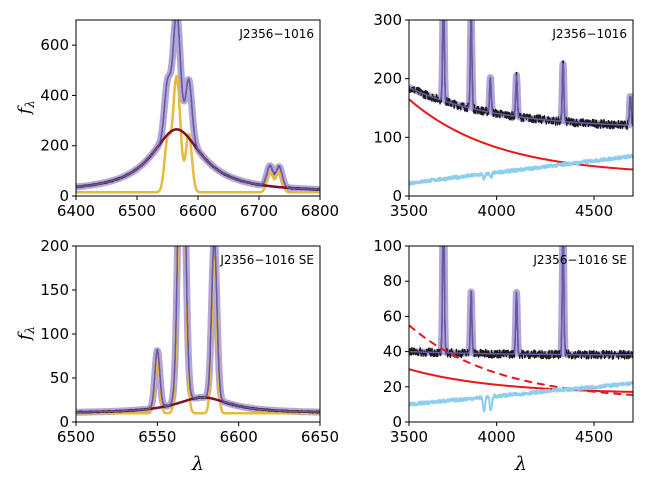 Image resolution: width=654 pixels, height=490 pixels. Describe the element at coordinates (392, 316) in the screenshot. I see `y-tick-label: 60` at that location.